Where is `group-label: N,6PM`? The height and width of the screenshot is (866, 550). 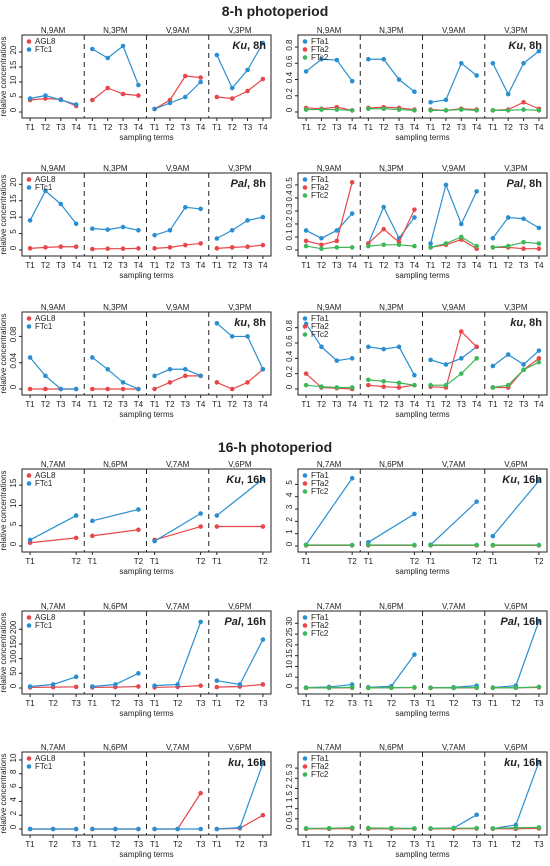 group-label: N,6PM is located at coordinates (115, 606).